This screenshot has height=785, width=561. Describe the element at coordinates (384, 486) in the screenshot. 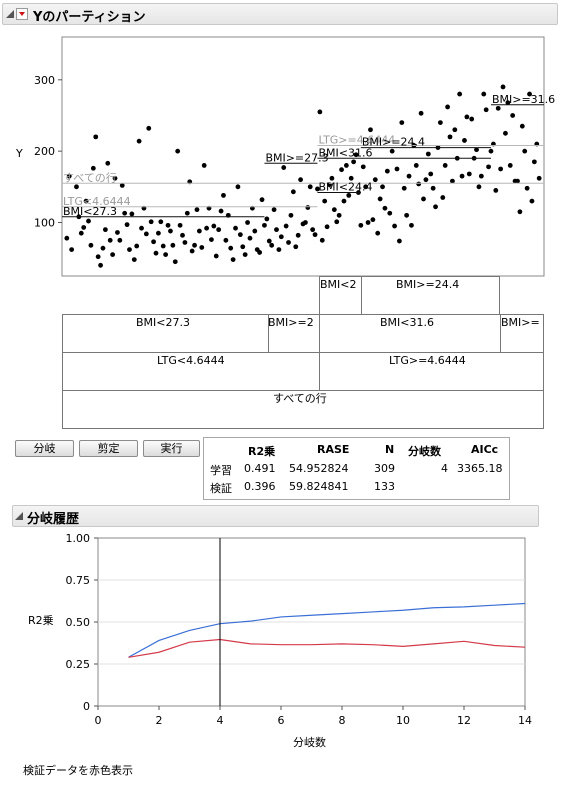

I see `valid-n: 133` at that location.